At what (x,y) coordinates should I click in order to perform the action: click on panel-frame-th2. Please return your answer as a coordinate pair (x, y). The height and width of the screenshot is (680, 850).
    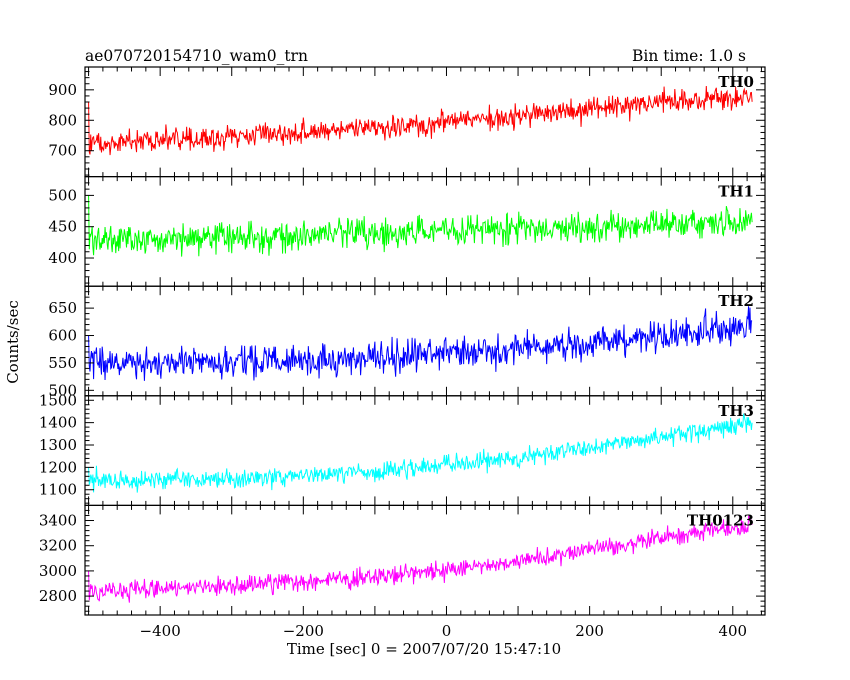
    Looking at the image, I should click on (425, 341).